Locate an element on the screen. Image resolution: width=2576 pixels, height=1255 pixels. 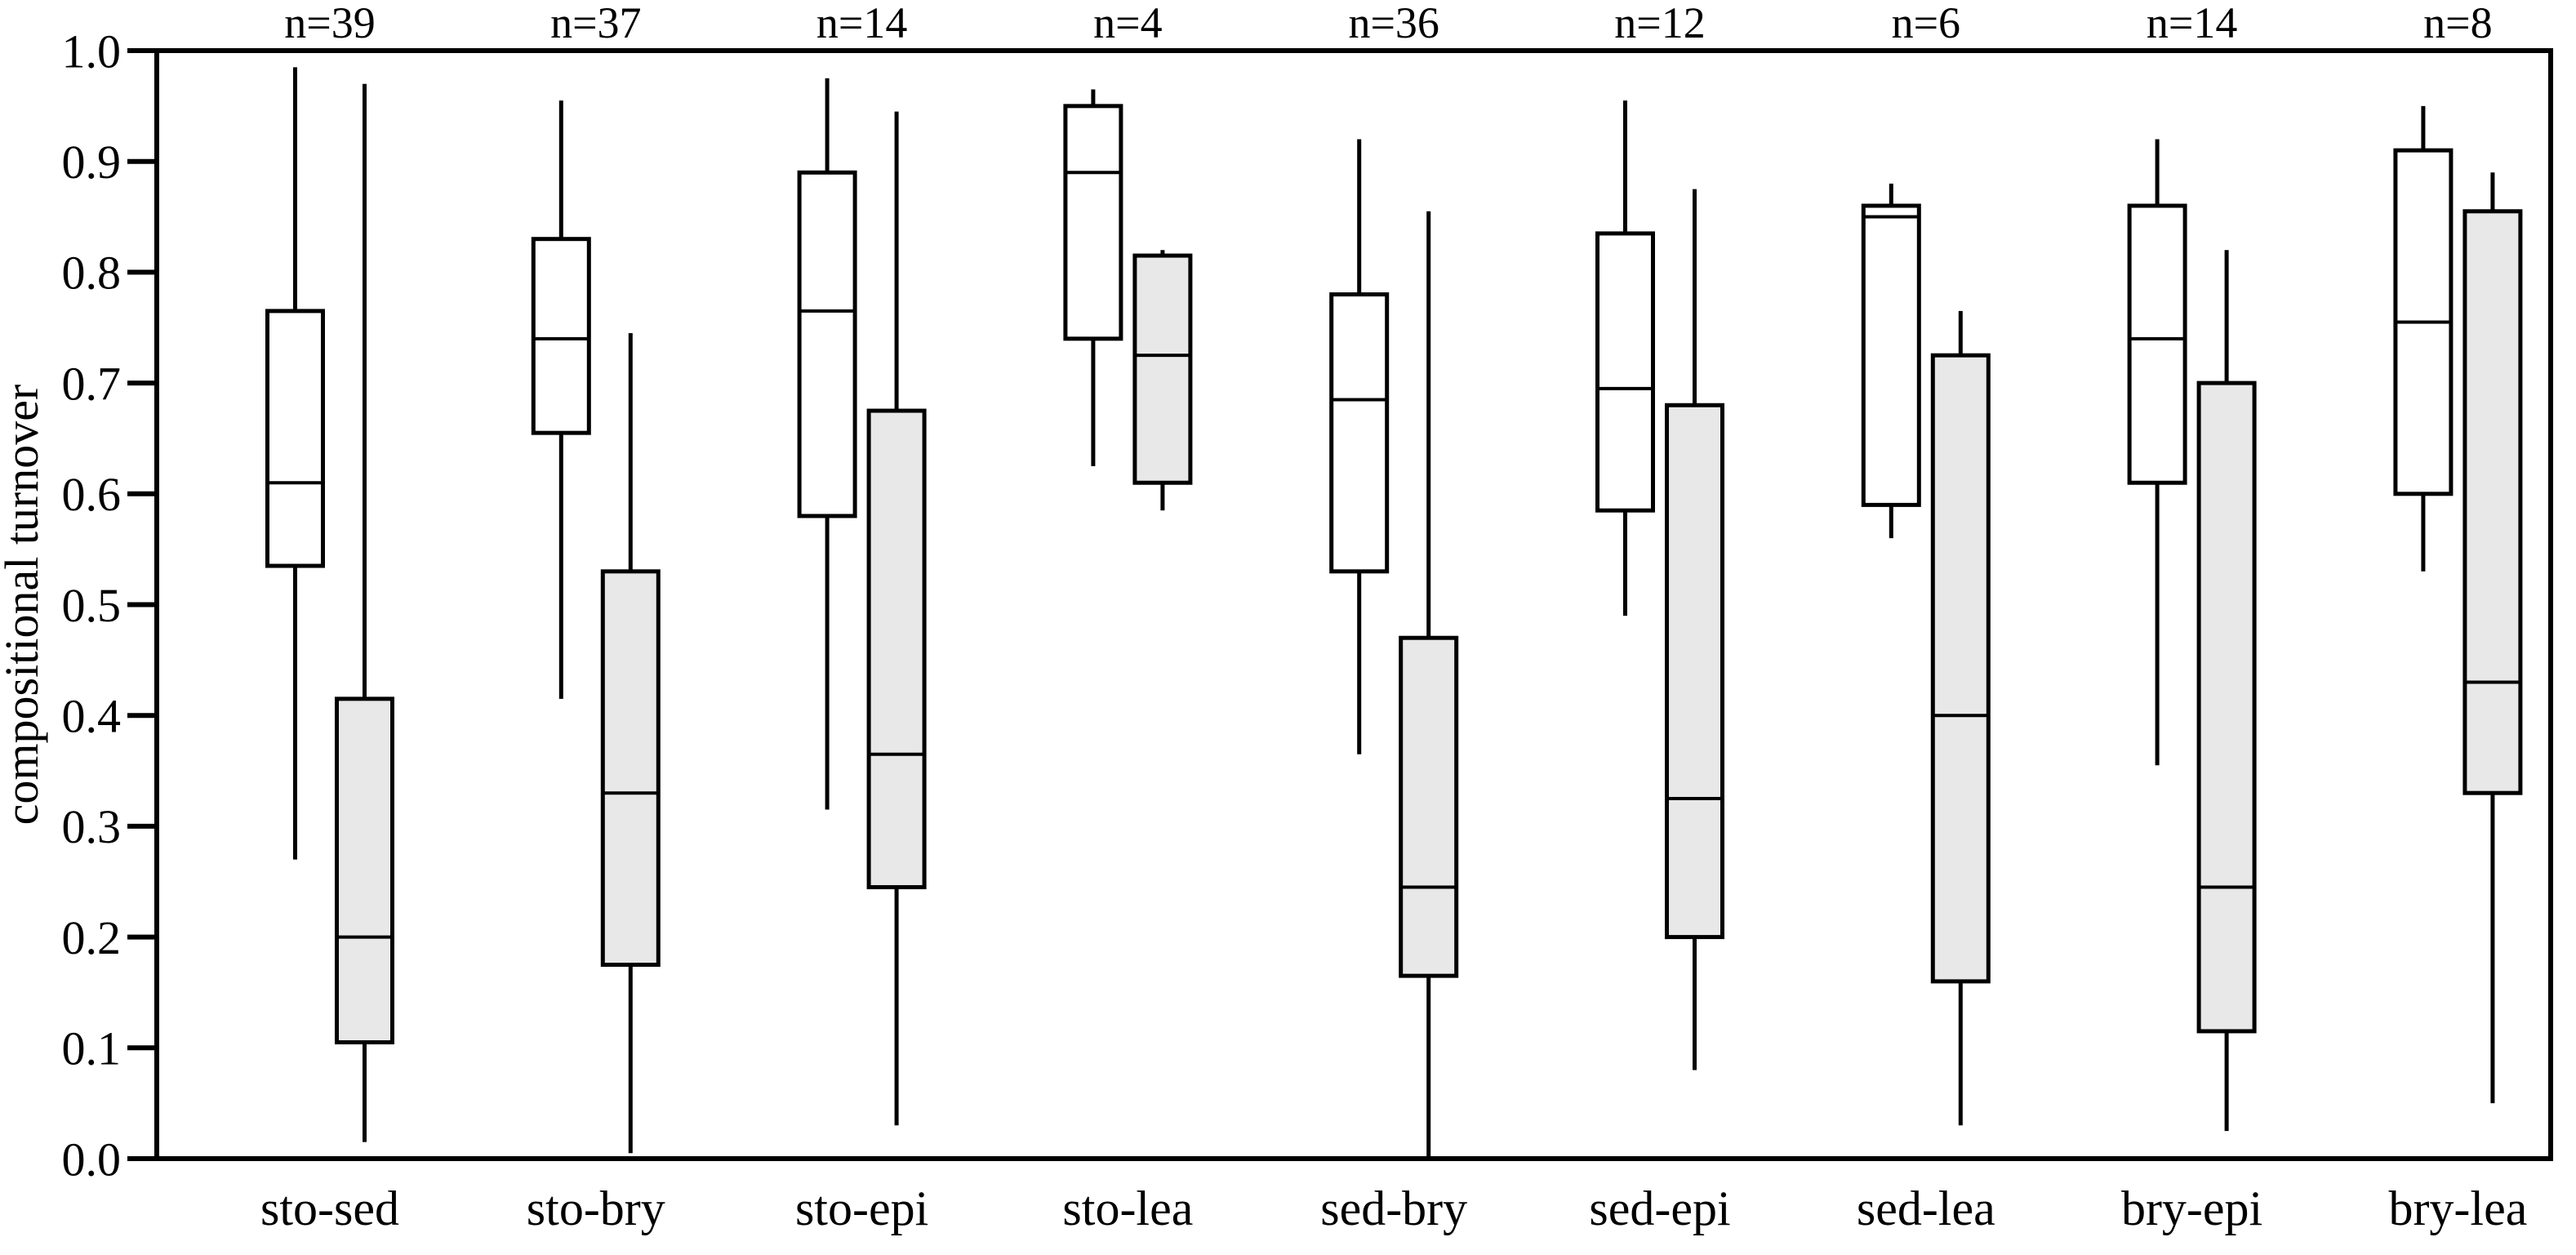
box-gray-boxes-sto-sed is located at coordinates (364, 871).